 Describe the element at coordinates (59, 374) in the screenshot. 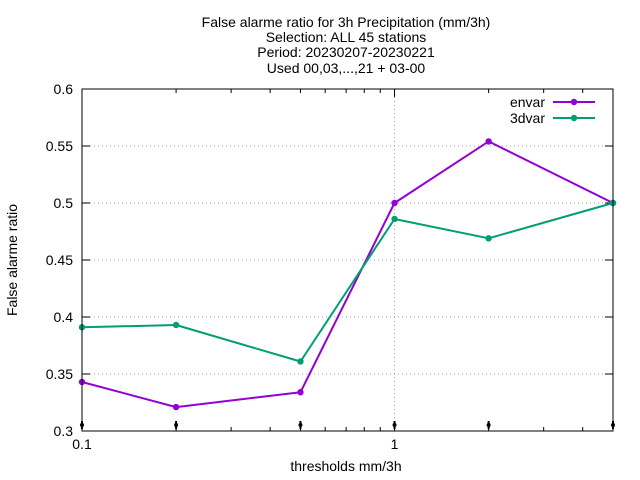

I see `y-tick-label: 0.35` at that location.